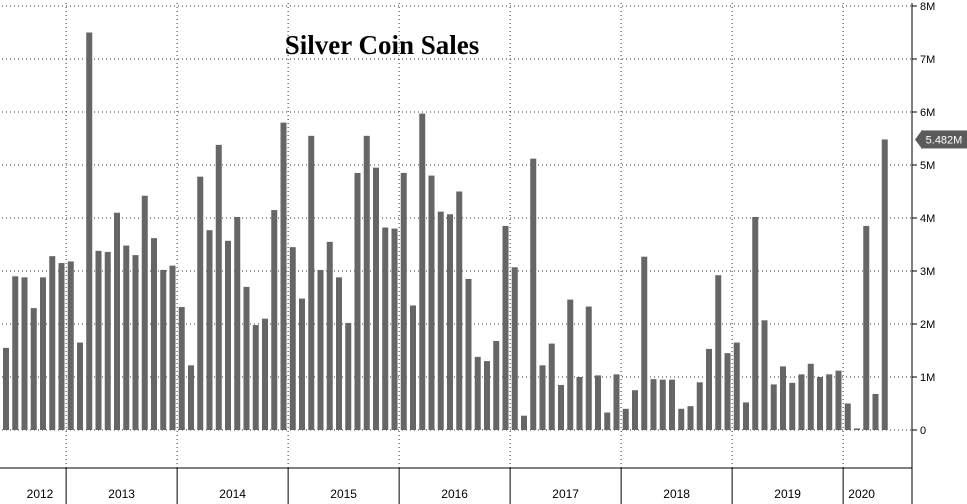 This screenshot has height=504, width=967. I want to click on callout-label: 5.482M, so click(944, 140).